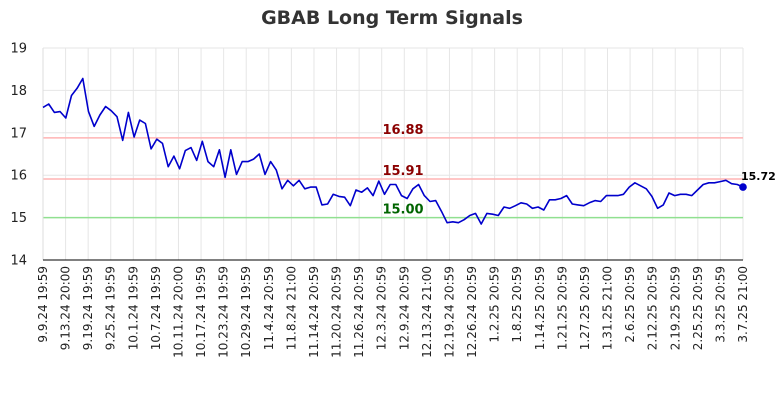 This screenshot has width=784, height=400. Describe the element at coordinates (427, 312) in the screenshot. I see `x-tick-label: 12.13.24 21:00` at that location.